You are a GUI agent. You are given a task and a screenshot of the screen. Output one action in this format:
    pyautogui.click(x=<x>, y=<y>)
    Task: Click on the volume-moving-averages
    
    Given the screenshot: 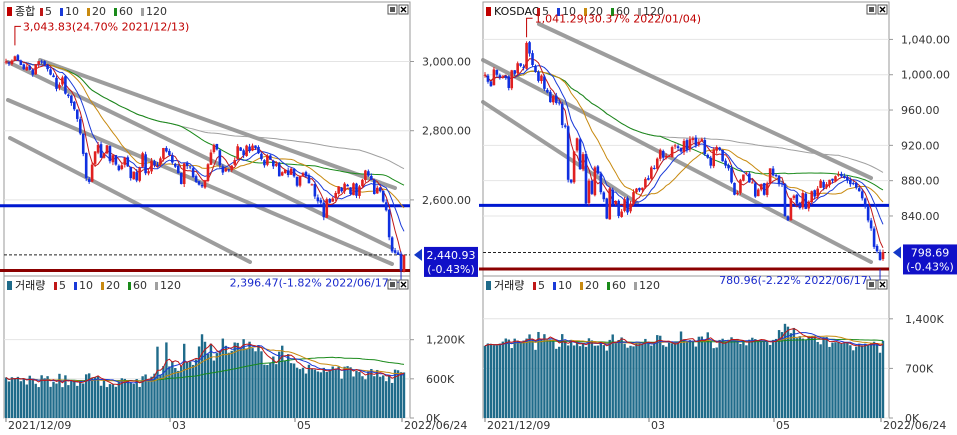 What is the action you would take?
    pyautogui.click(x=684, y=337)
    